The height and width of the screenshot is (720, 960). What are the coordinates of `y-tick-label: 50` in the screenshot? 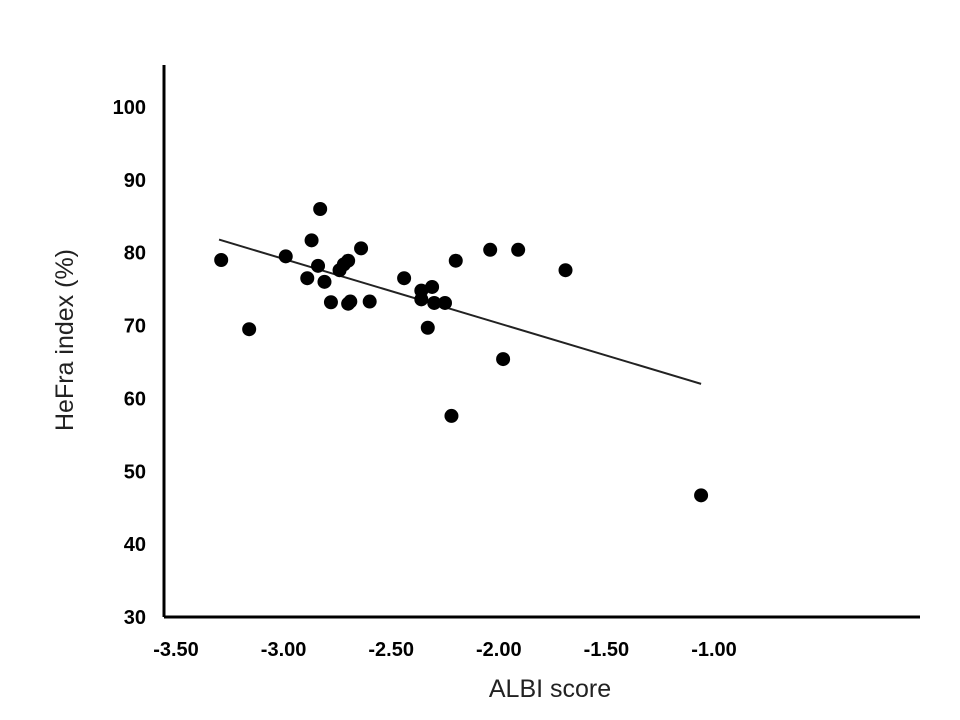 It's located at (135, 472).